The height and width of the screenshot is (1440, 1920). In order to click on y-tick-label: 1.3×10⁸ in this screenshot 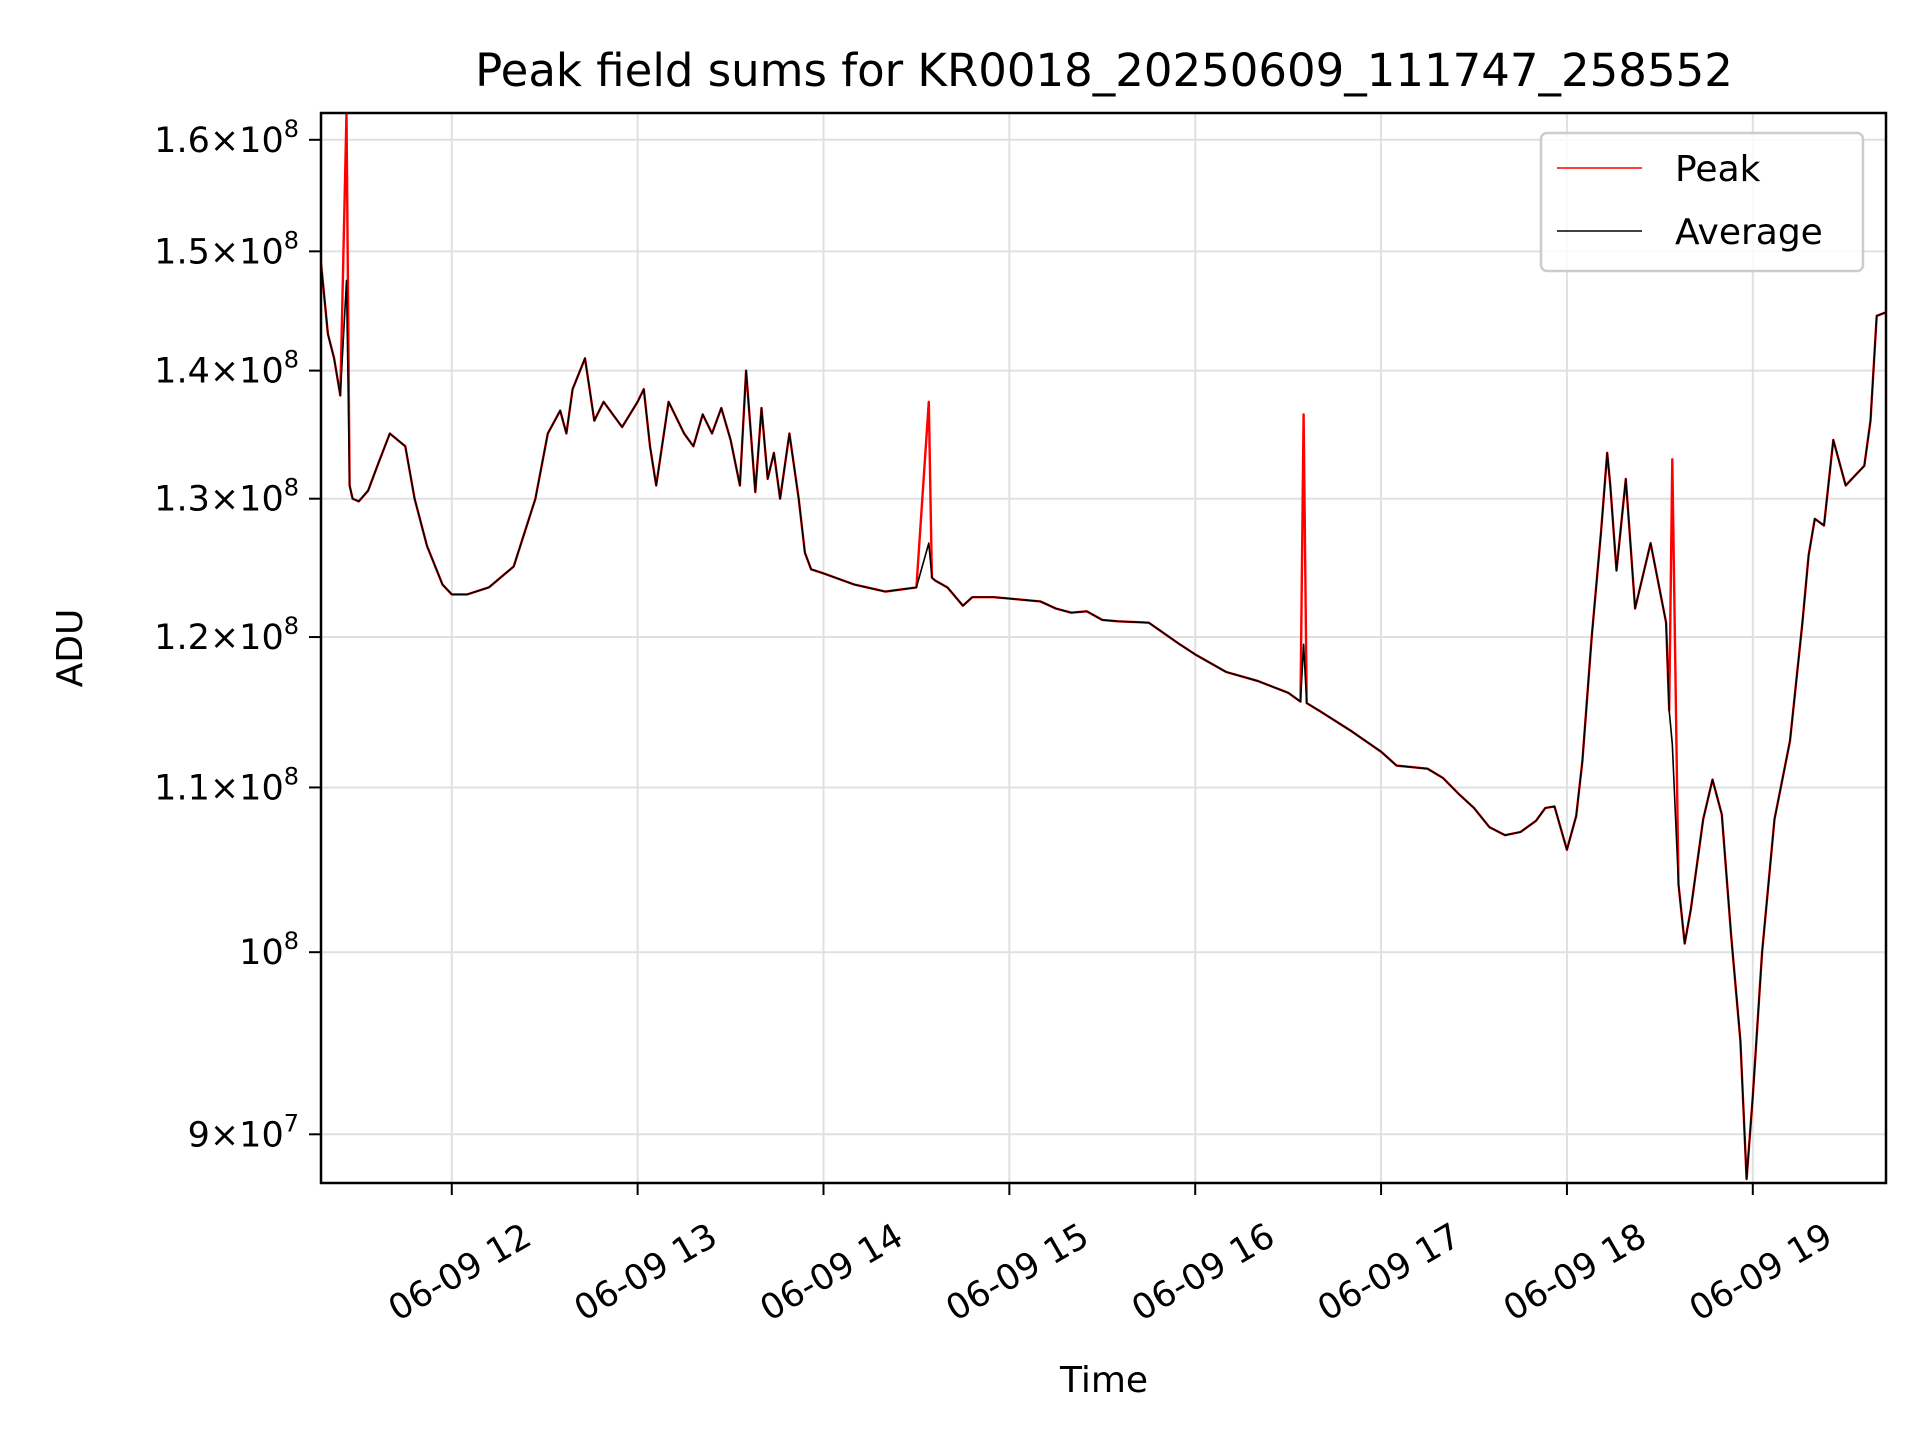, I will do `click(226, 497)`.